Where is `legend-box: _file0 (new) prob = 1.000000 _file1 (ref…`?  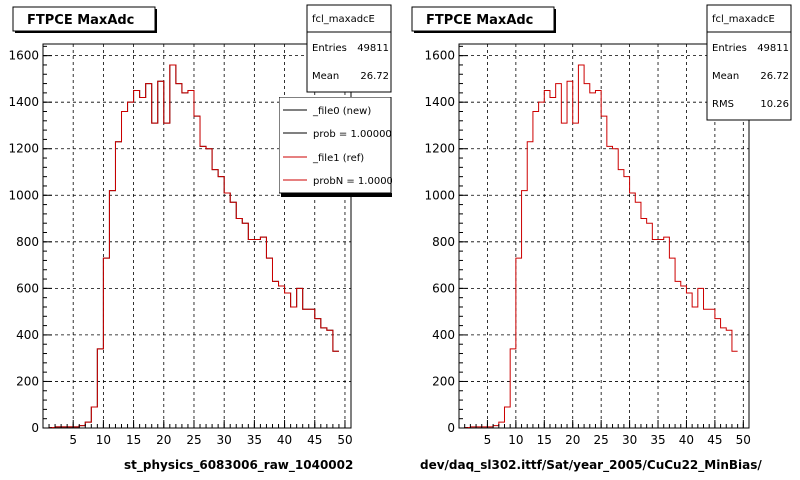
legend-box: _file0 (new) prob = 1.000000 _file1 (ref… is located at coordinates (342, 147).